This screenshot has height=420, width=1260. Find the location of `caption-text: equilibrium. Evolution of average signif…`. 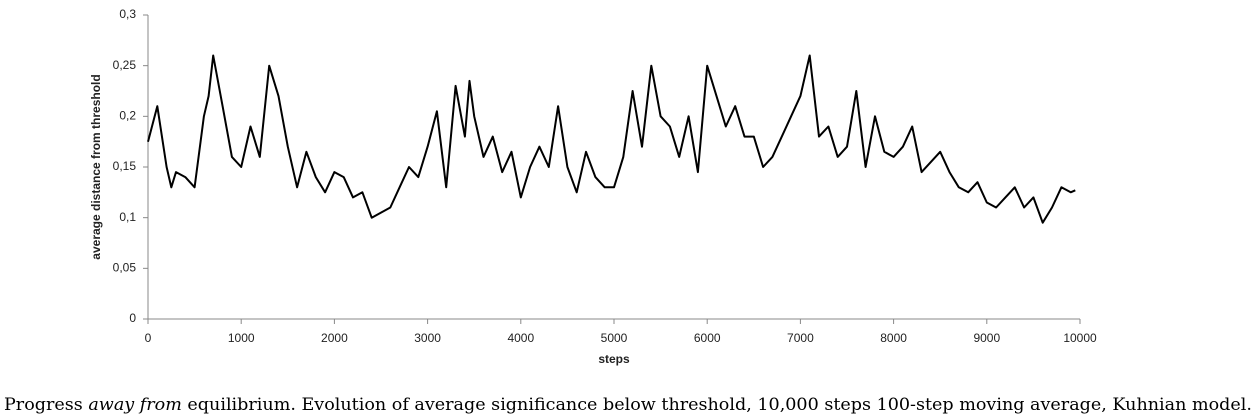

caption-text: equilibrium. Evolution of average signif… is located at coordinates (717, 405).